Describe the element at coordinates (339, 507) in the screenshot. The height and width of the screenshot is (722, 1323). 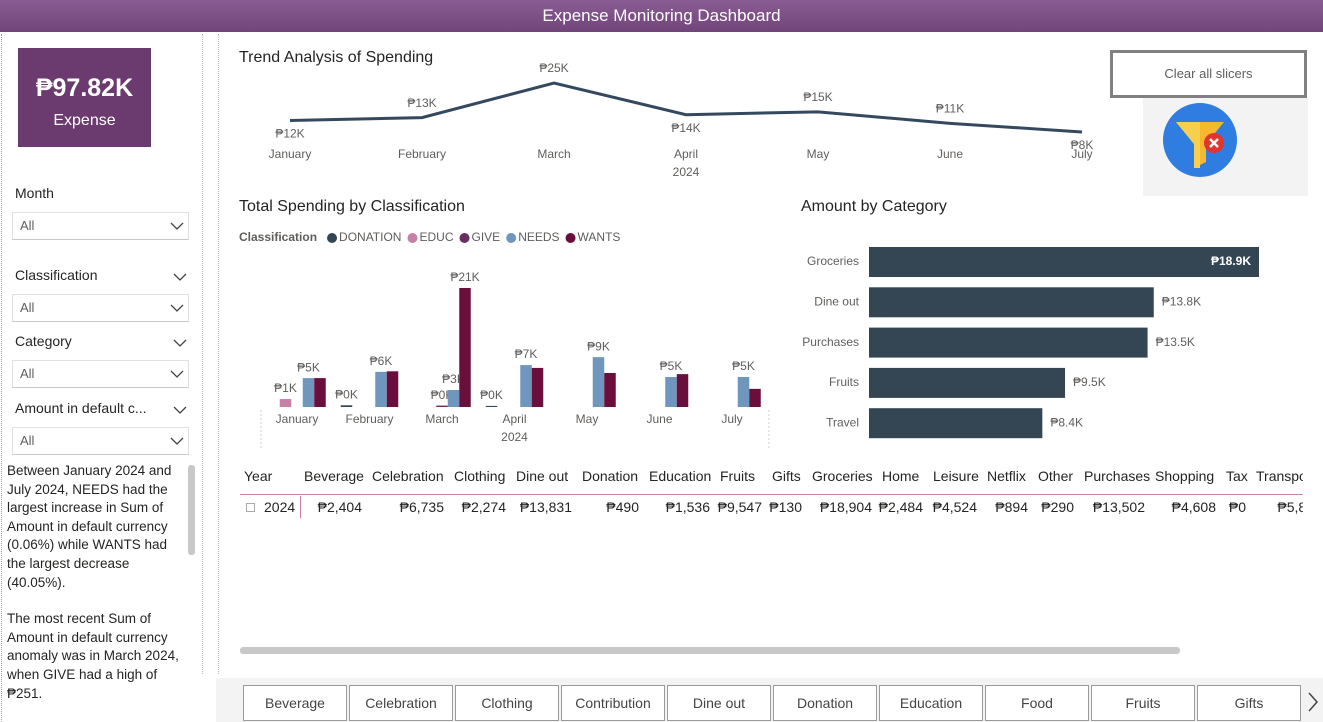
I see `table-cell: ₱2,404` at that location.